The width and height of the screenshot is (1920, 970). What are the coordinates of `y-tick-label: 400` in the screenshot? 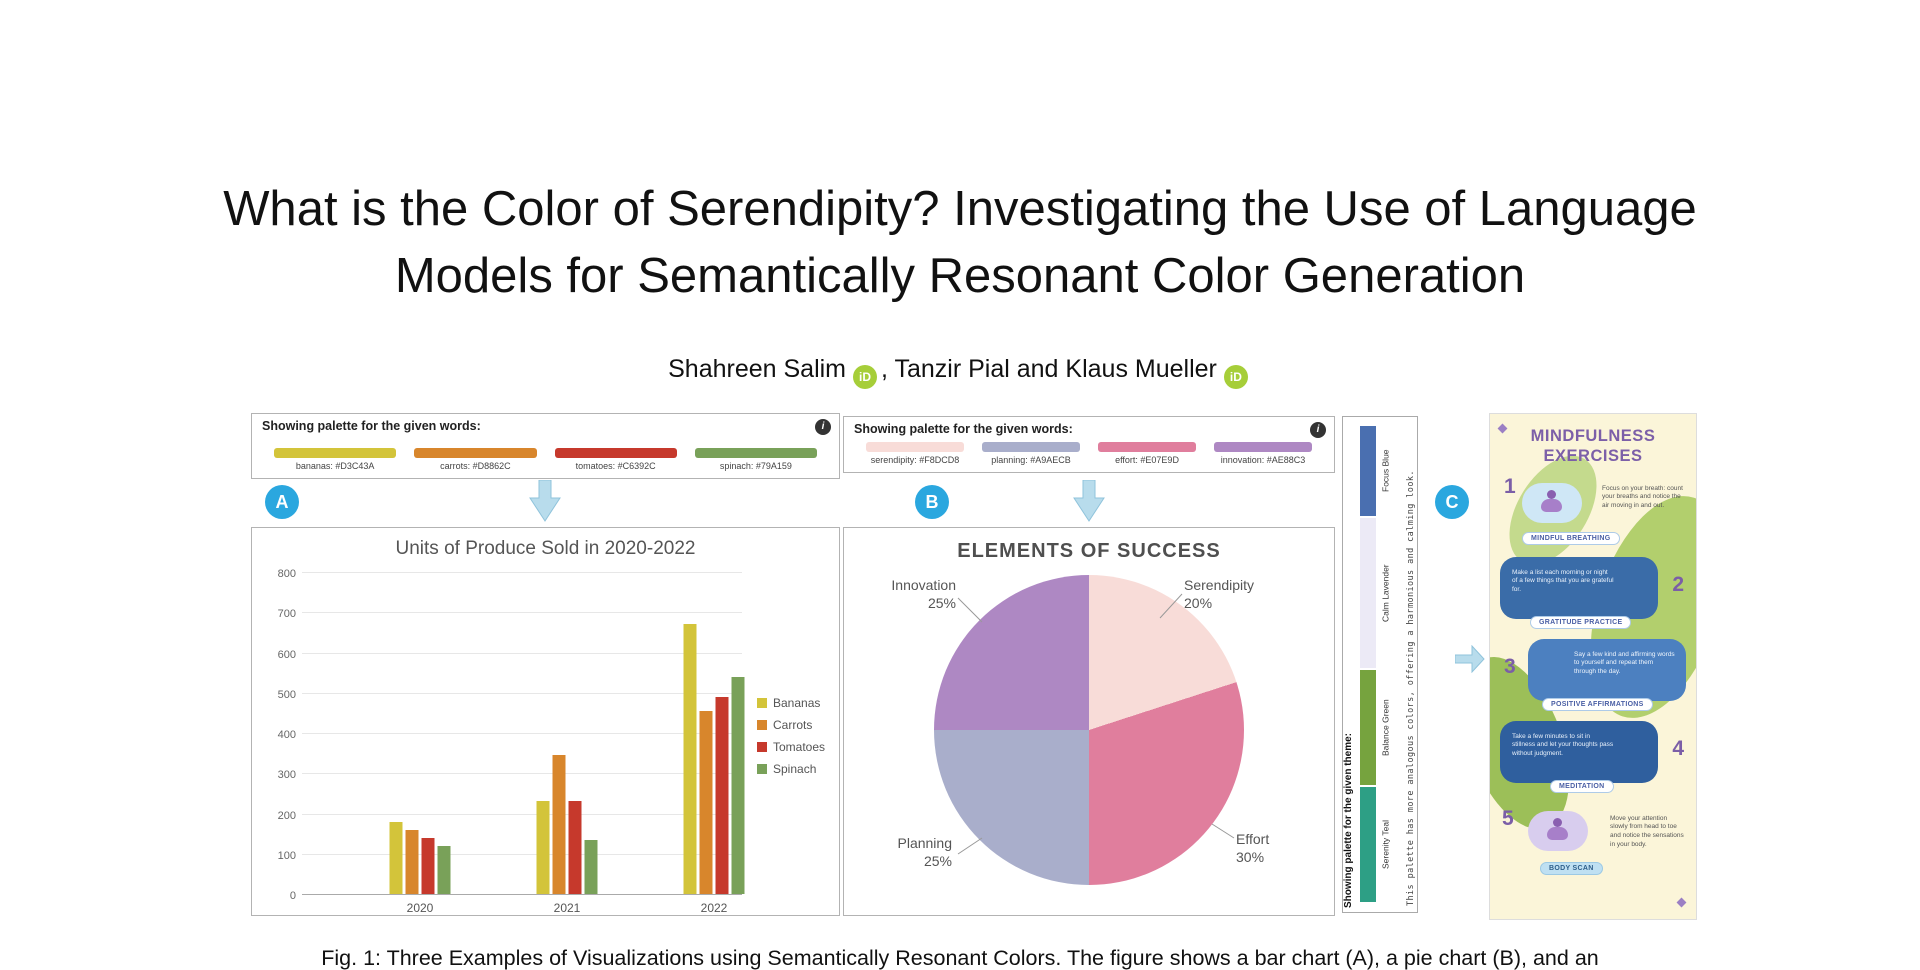 It's located at (286, 735).